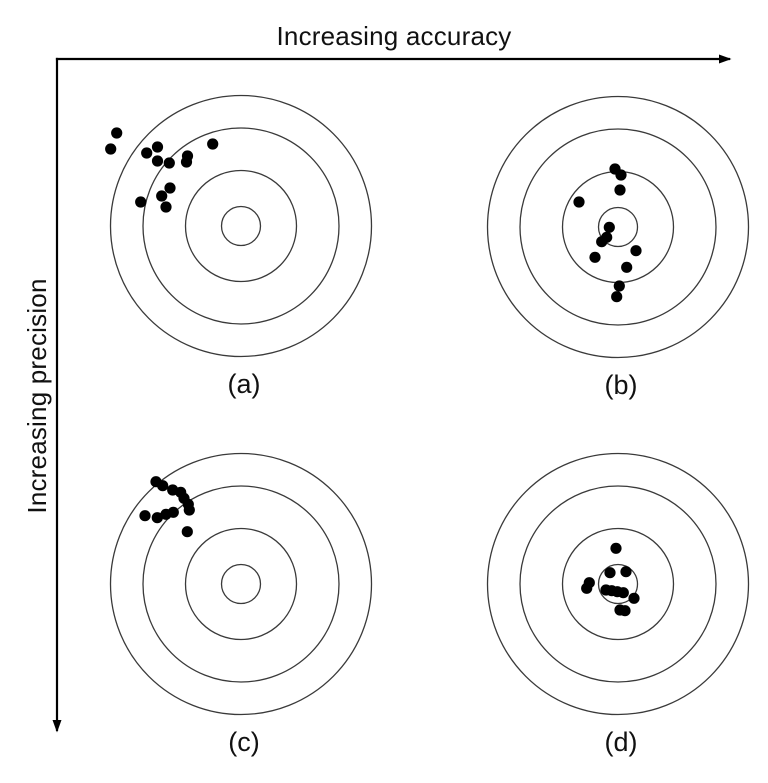 Image resolution: width=768 pixels, height=783 pixels. I want to click on target-d-caption: (d), so click(621, 742).